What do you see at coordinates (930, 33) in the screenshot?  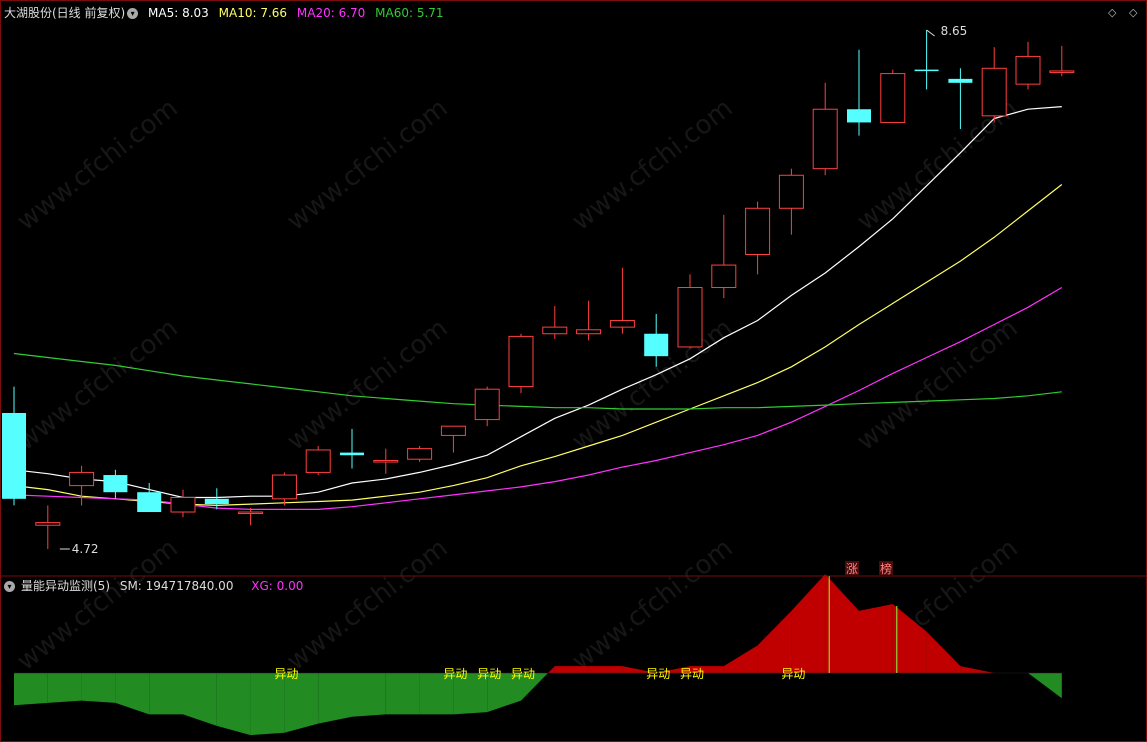 I see `high-pointer` at bounding box center [930, 33].